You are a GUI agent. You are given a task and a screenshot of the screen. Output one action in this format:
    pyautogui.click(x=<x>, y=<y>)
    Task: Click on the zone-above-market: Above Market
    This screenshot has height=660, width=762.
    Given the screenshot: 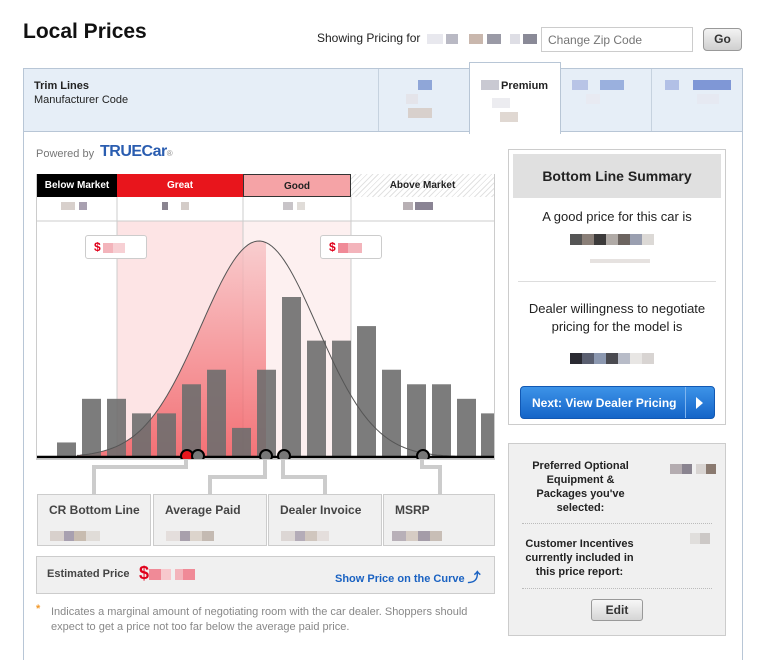 What is the action you would take?
    pyautogui.click(x=422, y=185)
    